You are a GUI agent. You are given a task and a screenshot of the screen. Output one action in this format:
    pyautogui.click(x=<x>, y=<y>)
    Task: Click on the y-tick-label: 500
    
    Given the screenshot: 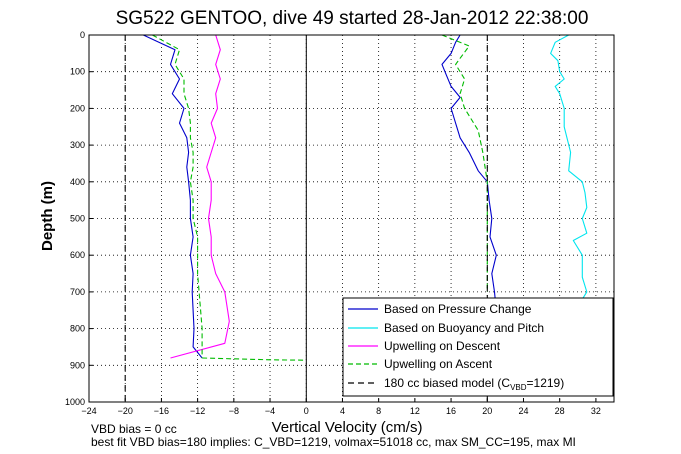 What is the action you would take?
    pyautogui.click(x=77, y=219)
    